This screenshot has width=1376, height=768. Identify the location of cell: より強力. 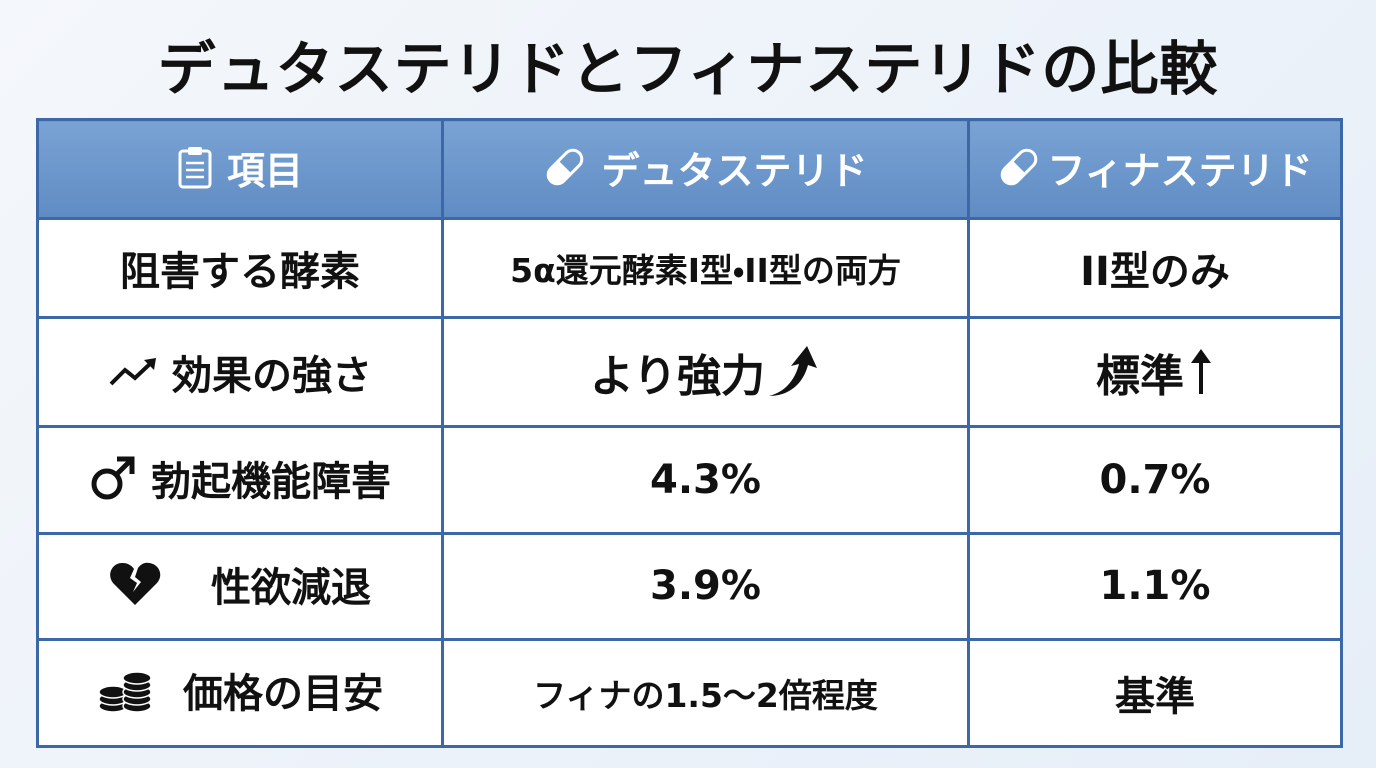
(705, 372).